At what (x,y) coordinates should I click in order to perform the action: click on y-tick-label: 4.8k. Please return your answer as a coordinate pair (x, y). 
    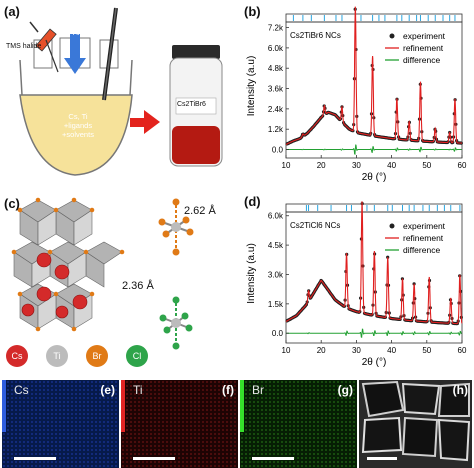
    Looking at the image, I should click on (276, 68).